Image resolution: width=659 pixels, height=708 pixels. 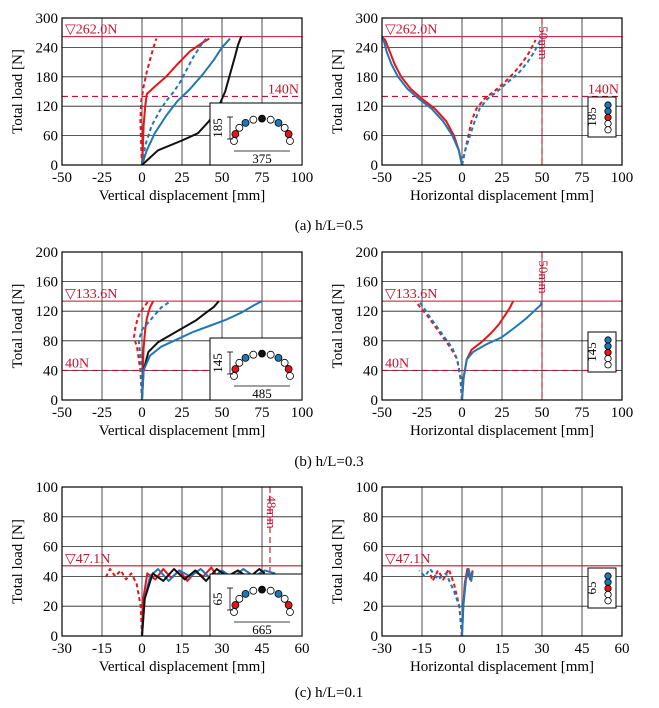 What do you see at coordinates (600, 117) in the screenshot?
I see `side-inset: 185` at bounding box center [600, 117].